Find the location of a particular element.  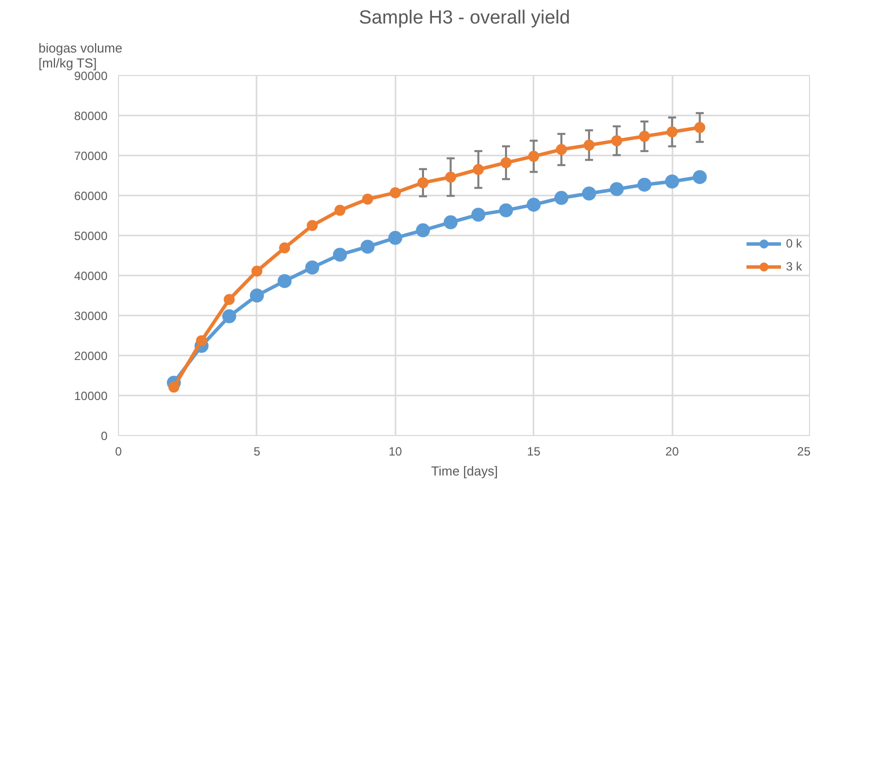

y-tick-label: 10000 is located at coordinates (91, 396).